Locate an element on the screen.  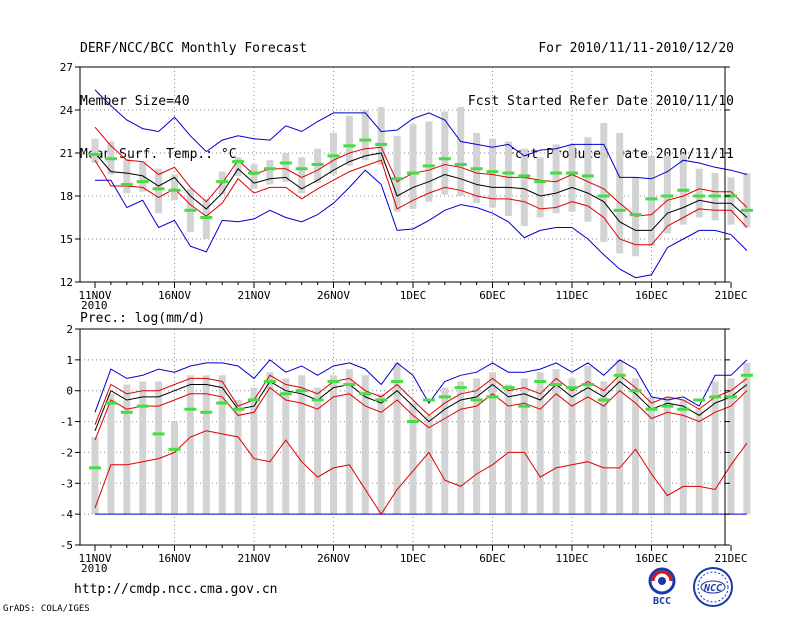
source-url: http://cmdp.ncc.cma.gov.cn is located at coordinates (176, 589).